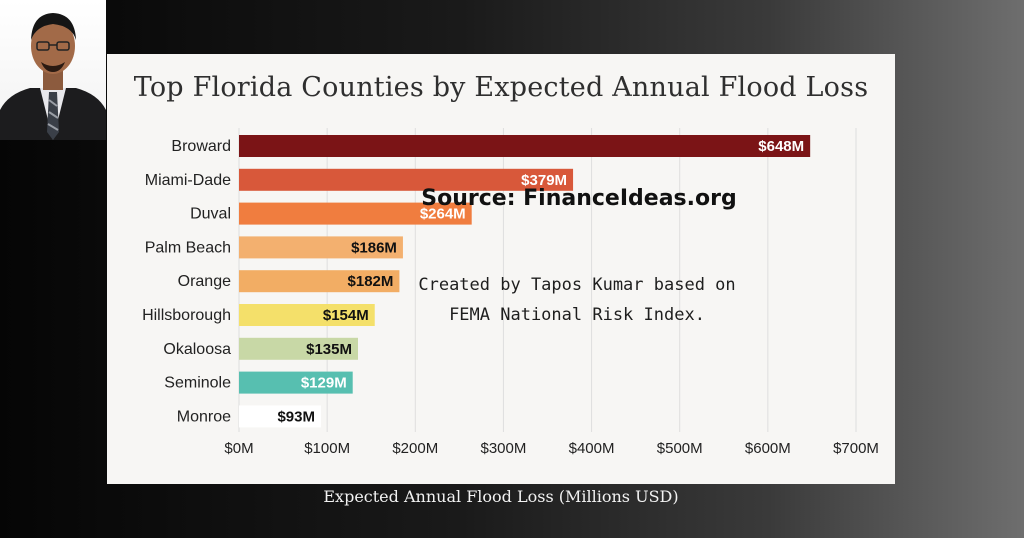 The height and width of the screenshot is (538, 1024). Describe the element at coordinates (856, 448) in the screenshot. I see `x-tick-label: $700M` at that location.